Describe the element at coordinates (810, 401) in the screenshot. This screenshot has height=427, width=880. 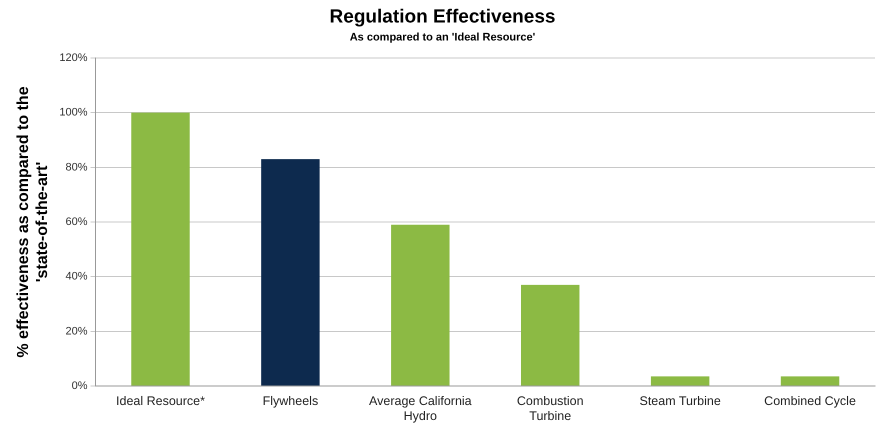
I see `x-tick-label: Combined Cycle` at that location.